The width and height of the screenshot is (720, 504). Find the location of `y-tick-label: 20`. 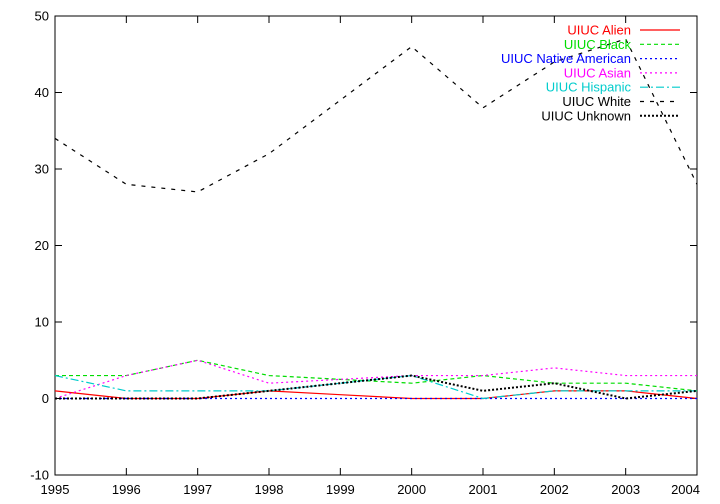

y-tick-label: 20 is located at coordinates (42, 245).